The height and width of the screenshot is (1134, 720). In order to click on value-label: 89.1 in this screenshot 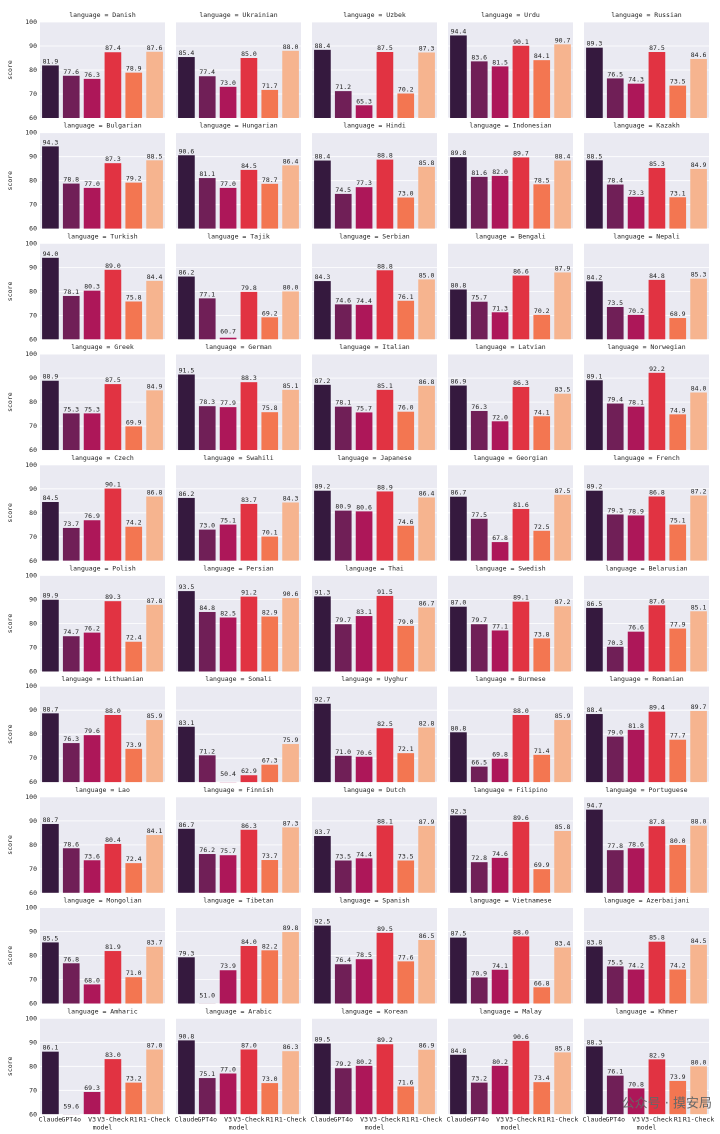, I will do `click(595, 376)`.